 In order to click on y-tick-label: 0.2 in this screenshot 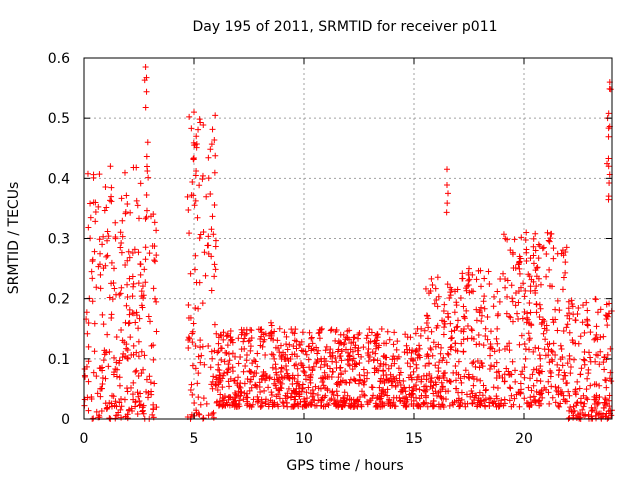, I will do `click(59, 300)`.